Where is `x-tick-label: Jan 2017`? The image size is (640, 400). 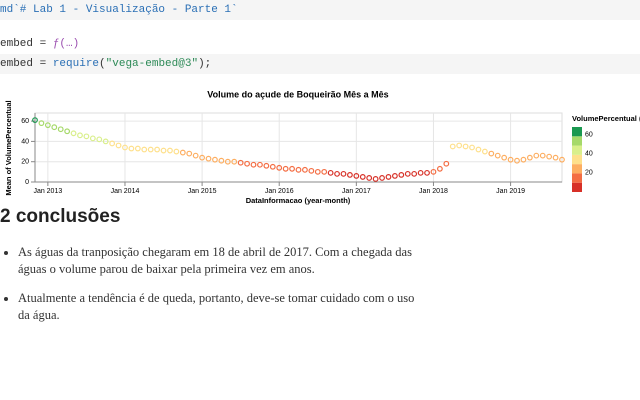 x-tick-label: Jan 2017 is located at coordinates (356, 191).